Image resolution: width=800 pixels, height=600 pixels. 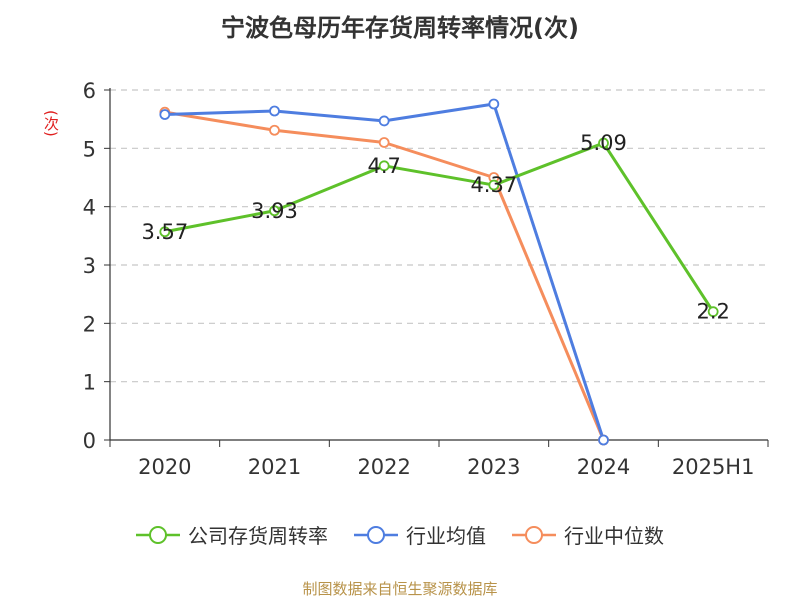 I want to click on legend: 公司存货周转率 行业均值 行业中位数, so click(x=400, y=534).